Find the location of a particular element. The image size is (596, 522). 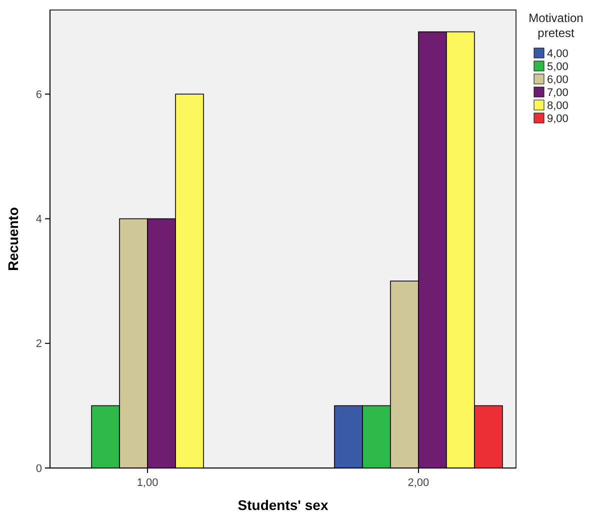

y-tick-label: 4 is located at coordinates (39, 220).